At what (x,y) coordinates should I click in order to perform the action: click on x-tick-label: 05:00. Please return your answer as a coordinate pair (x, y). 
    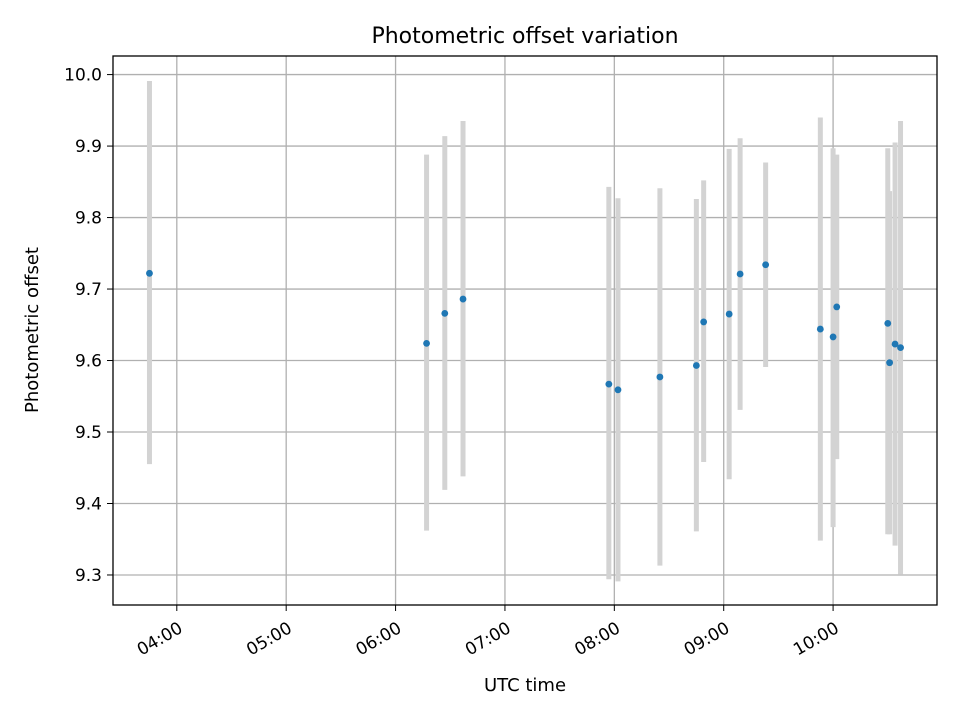
    Looking at the image, I should click on (269, 639).